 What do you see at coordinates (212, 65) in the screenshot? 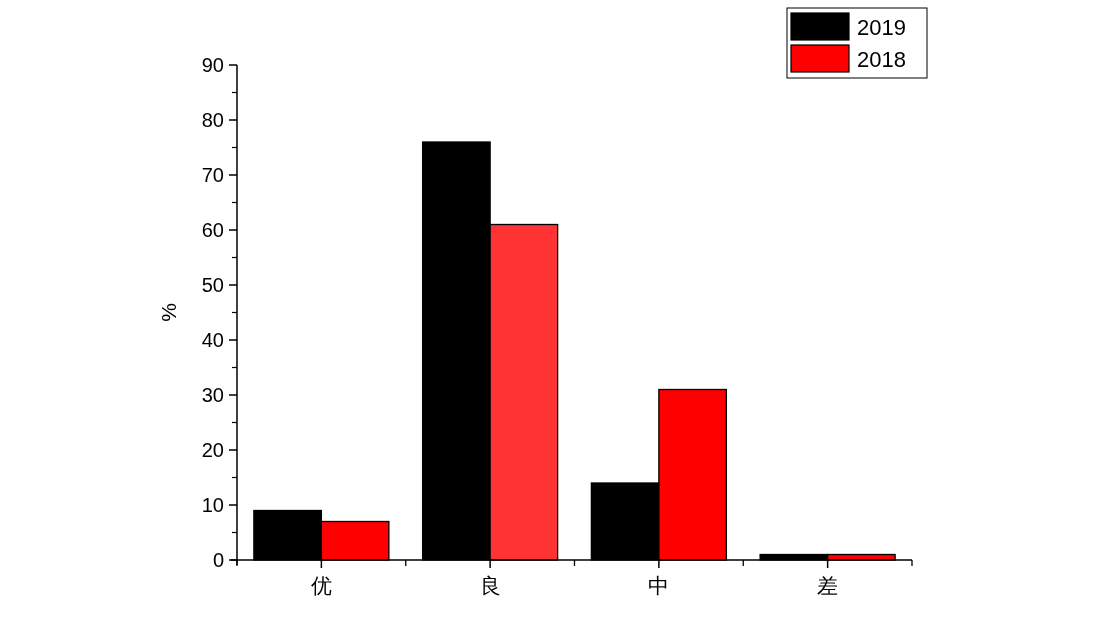
I see `y-tick-label: 90` at bounding box center [212, 65].